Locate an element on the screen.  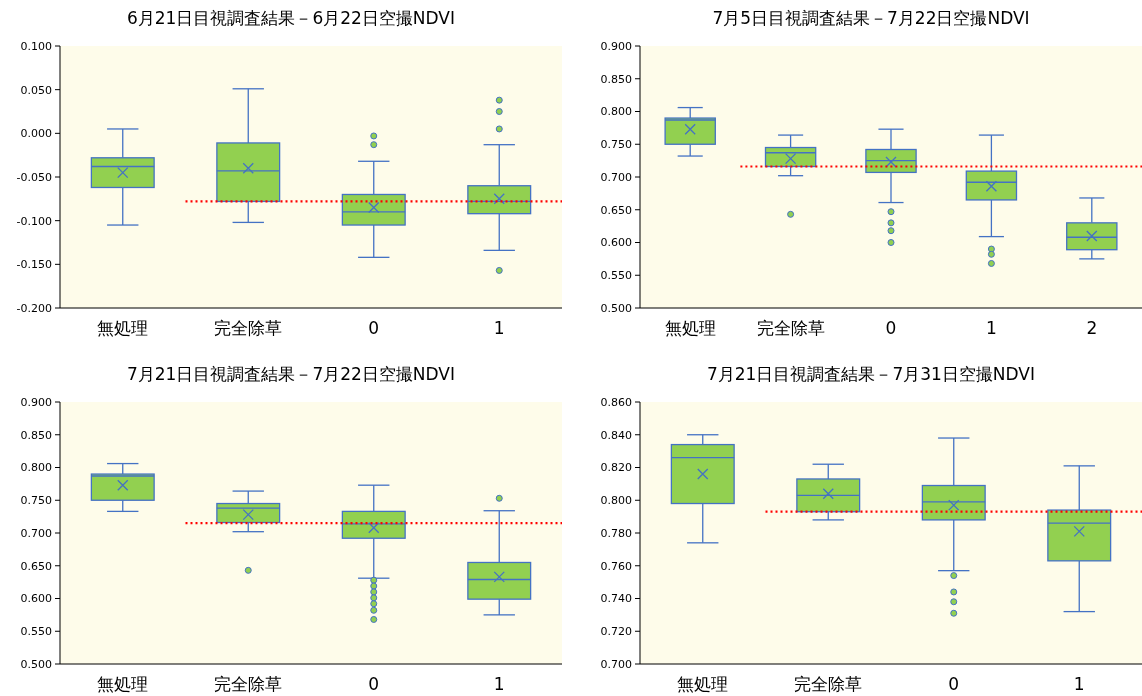
y-tick-label: 0.840 is located at coordinates (616, 435).